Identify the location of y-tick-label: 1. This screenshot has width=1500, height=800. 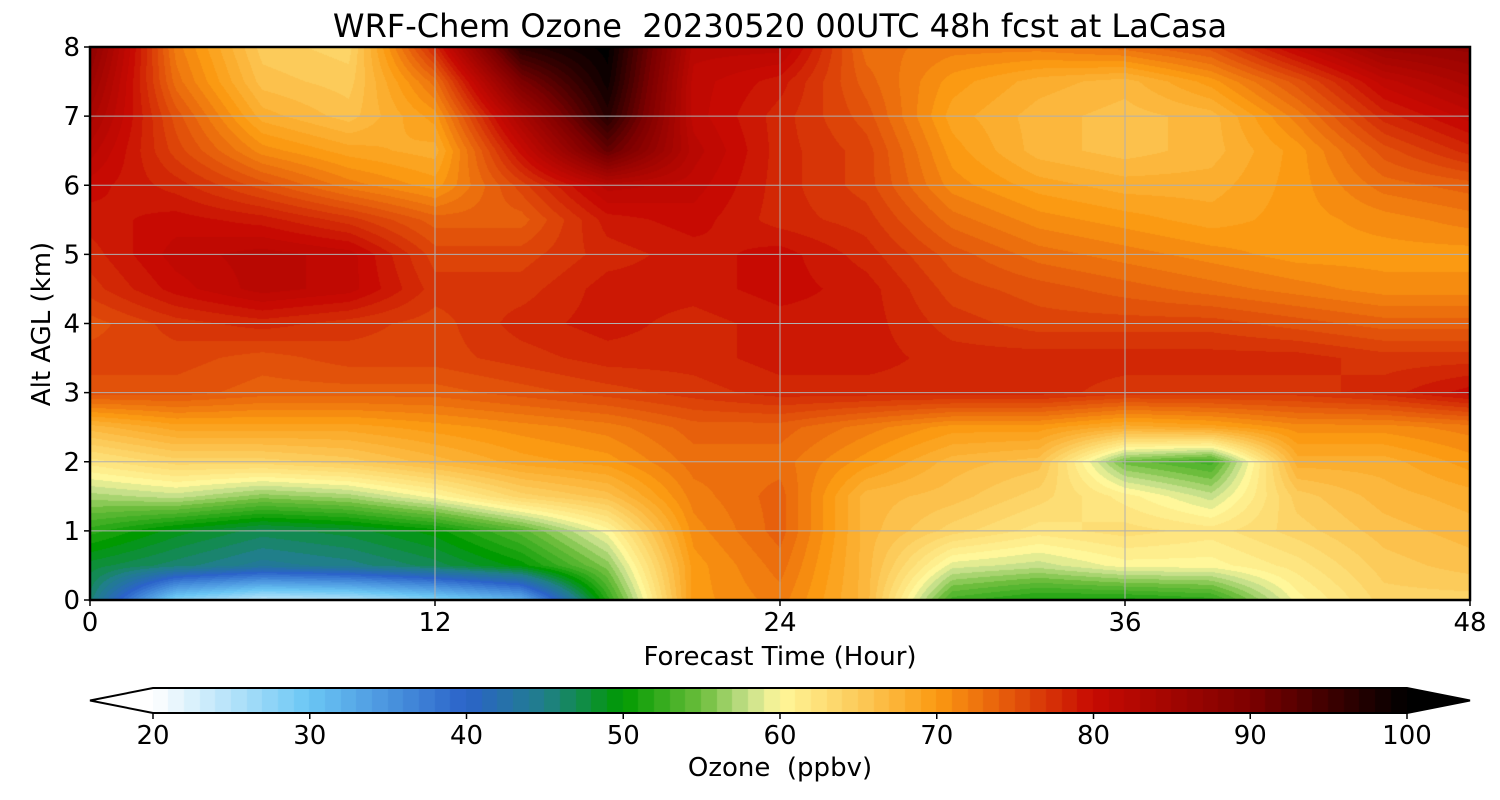
(71, 532).